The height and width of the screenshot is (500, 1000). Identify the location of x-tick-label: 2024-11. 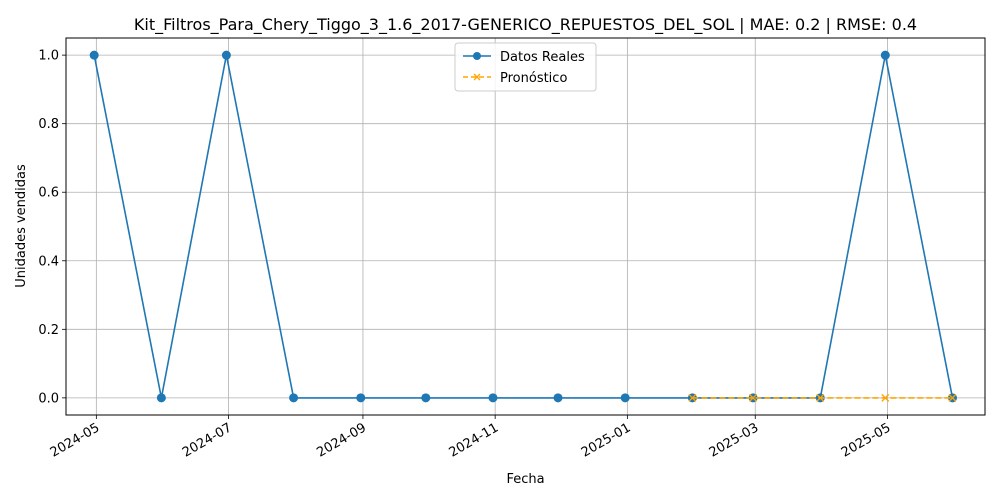
(474, 440).